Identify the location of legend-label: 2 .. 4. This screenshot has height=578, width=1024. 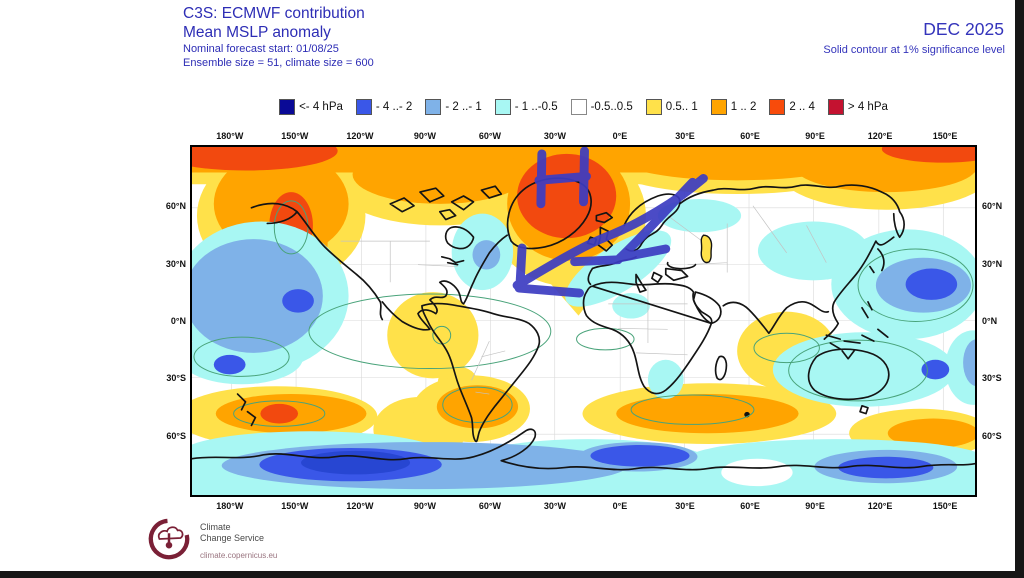
(802, 107).